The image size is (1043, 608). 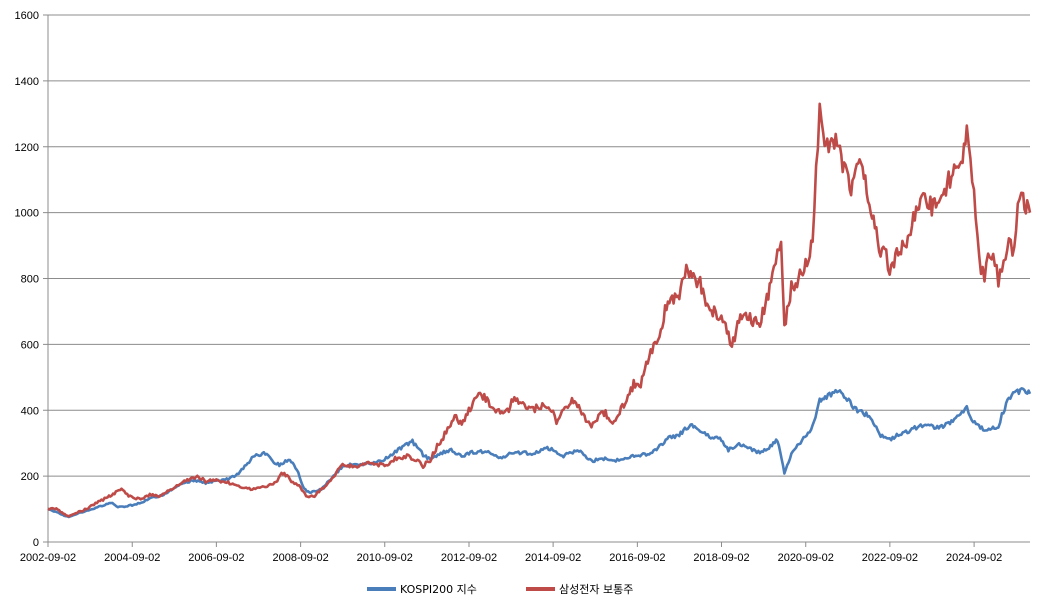 I want to click on y-tick-label: 200, so click(x=30, y=477).